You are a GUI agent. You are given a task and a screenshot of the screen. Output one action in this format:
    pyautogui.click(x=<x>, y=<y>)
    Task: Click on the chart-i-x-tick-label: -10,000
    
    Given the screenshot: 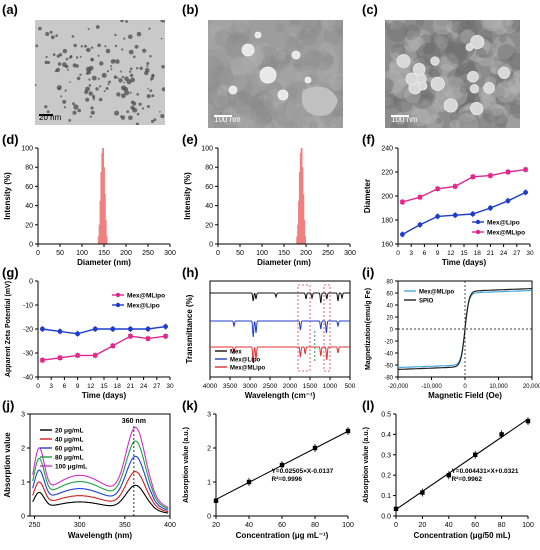 What is the action you would take?
    pyautogui.click(x=431, y=387)
    